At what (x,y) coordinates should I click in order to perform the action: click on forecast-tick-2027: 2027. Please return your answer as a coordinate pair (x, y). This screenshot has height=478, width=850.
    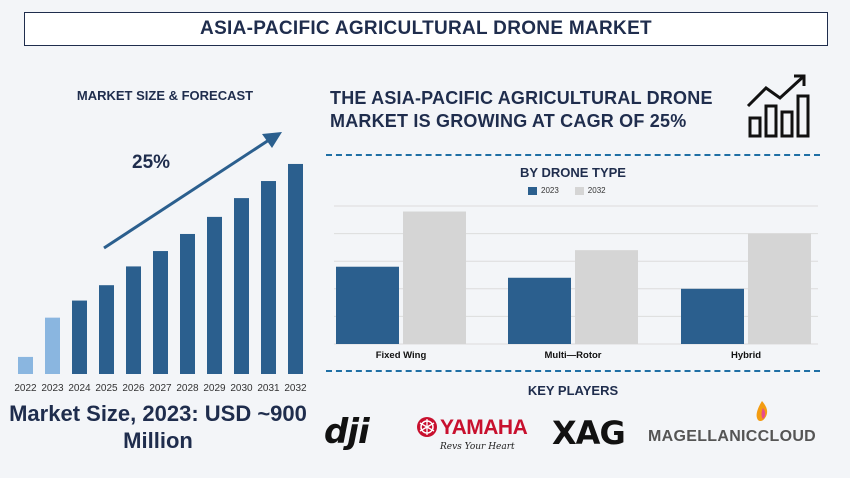
    Looking at the image, I should click on (160, 388).